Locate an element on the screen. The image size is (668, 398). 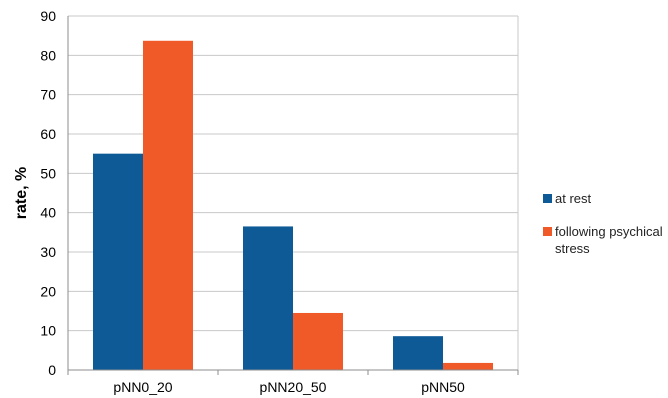
y-tick-90: 90 is located at coordinates (48, 16).